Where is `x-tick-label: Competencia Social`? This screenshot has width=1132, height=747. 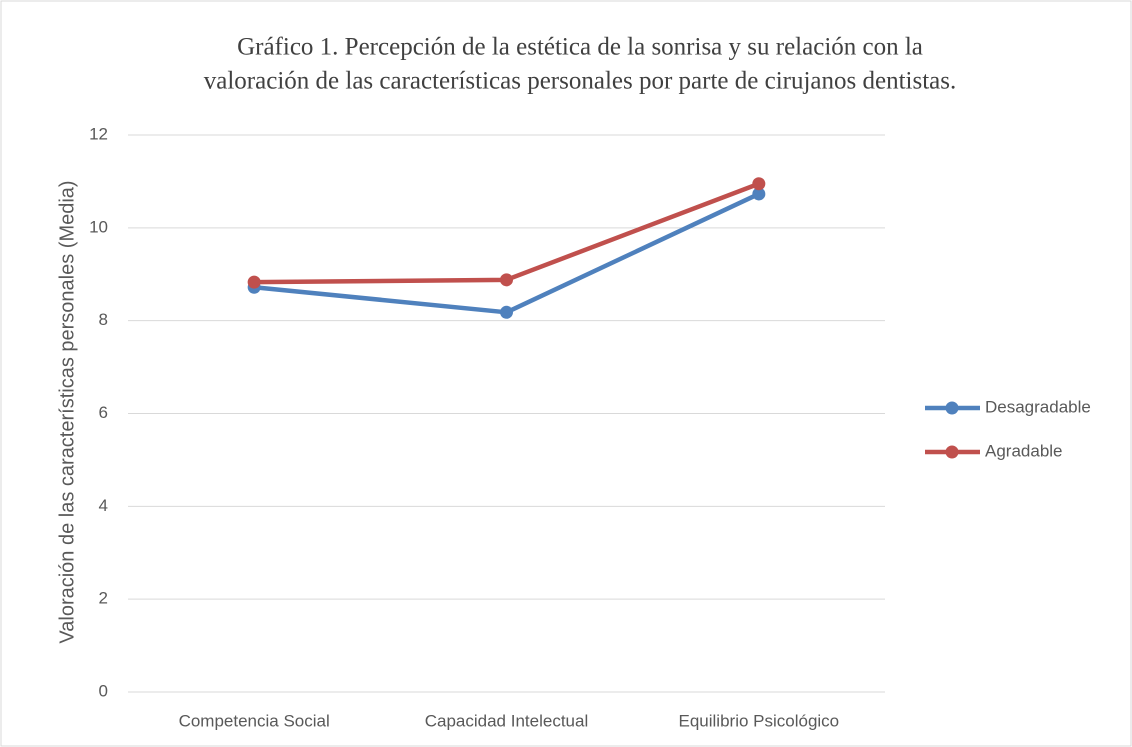
x-tick-label: Competencia Social is located at coordinates (254, 720).